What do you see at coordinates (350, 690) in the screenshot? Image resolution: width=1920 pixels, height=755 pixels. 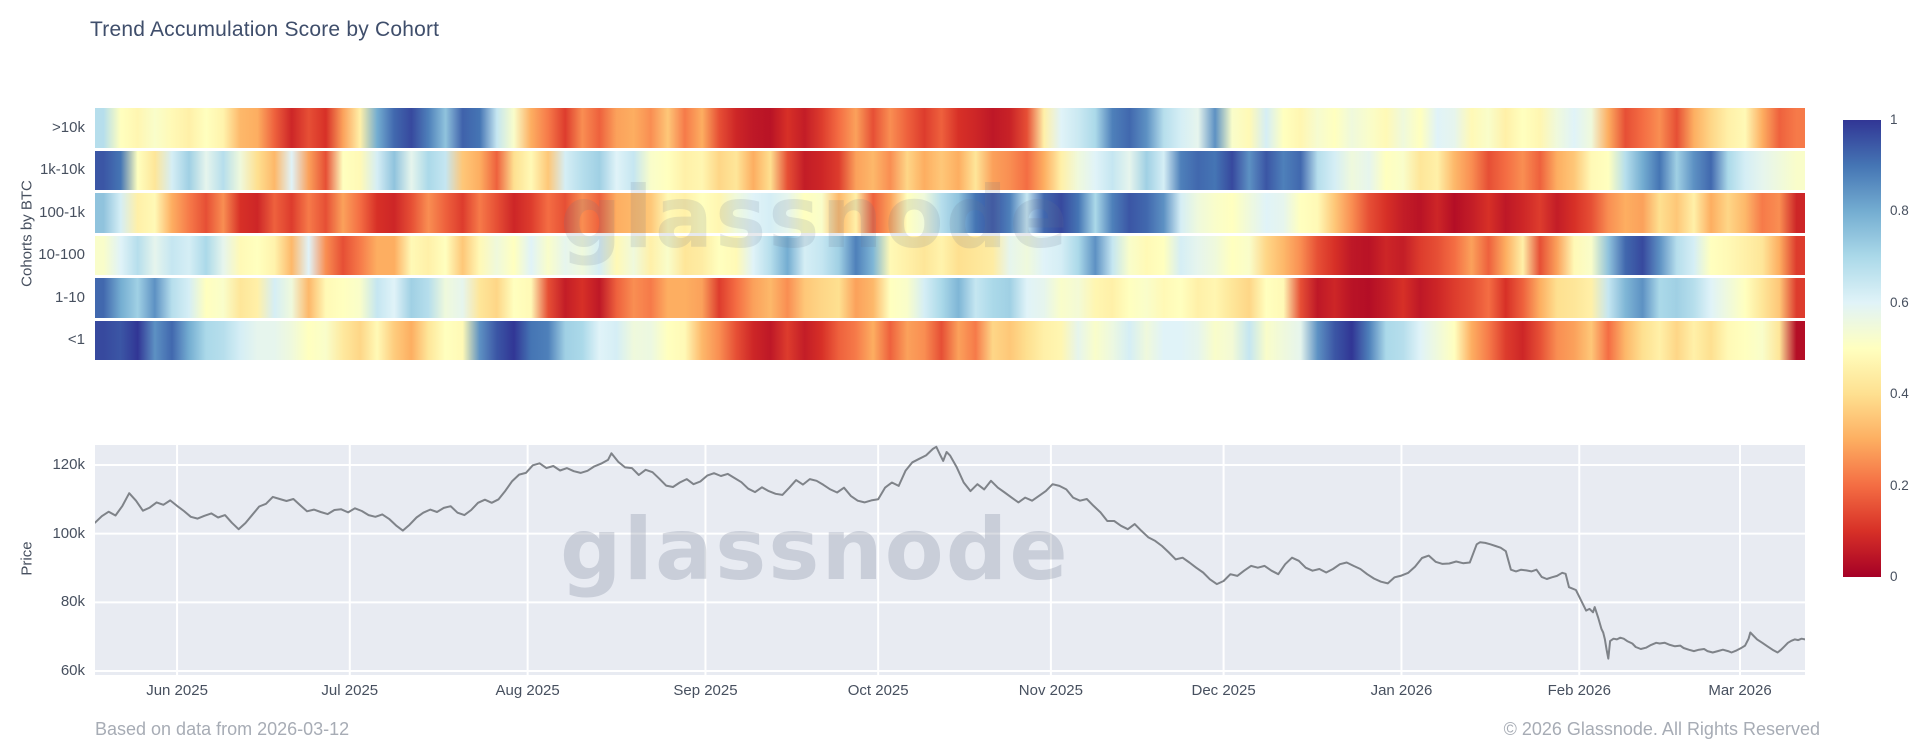 I see `x-axis-tick: Jul 2025` at bounding box center [350, 690].